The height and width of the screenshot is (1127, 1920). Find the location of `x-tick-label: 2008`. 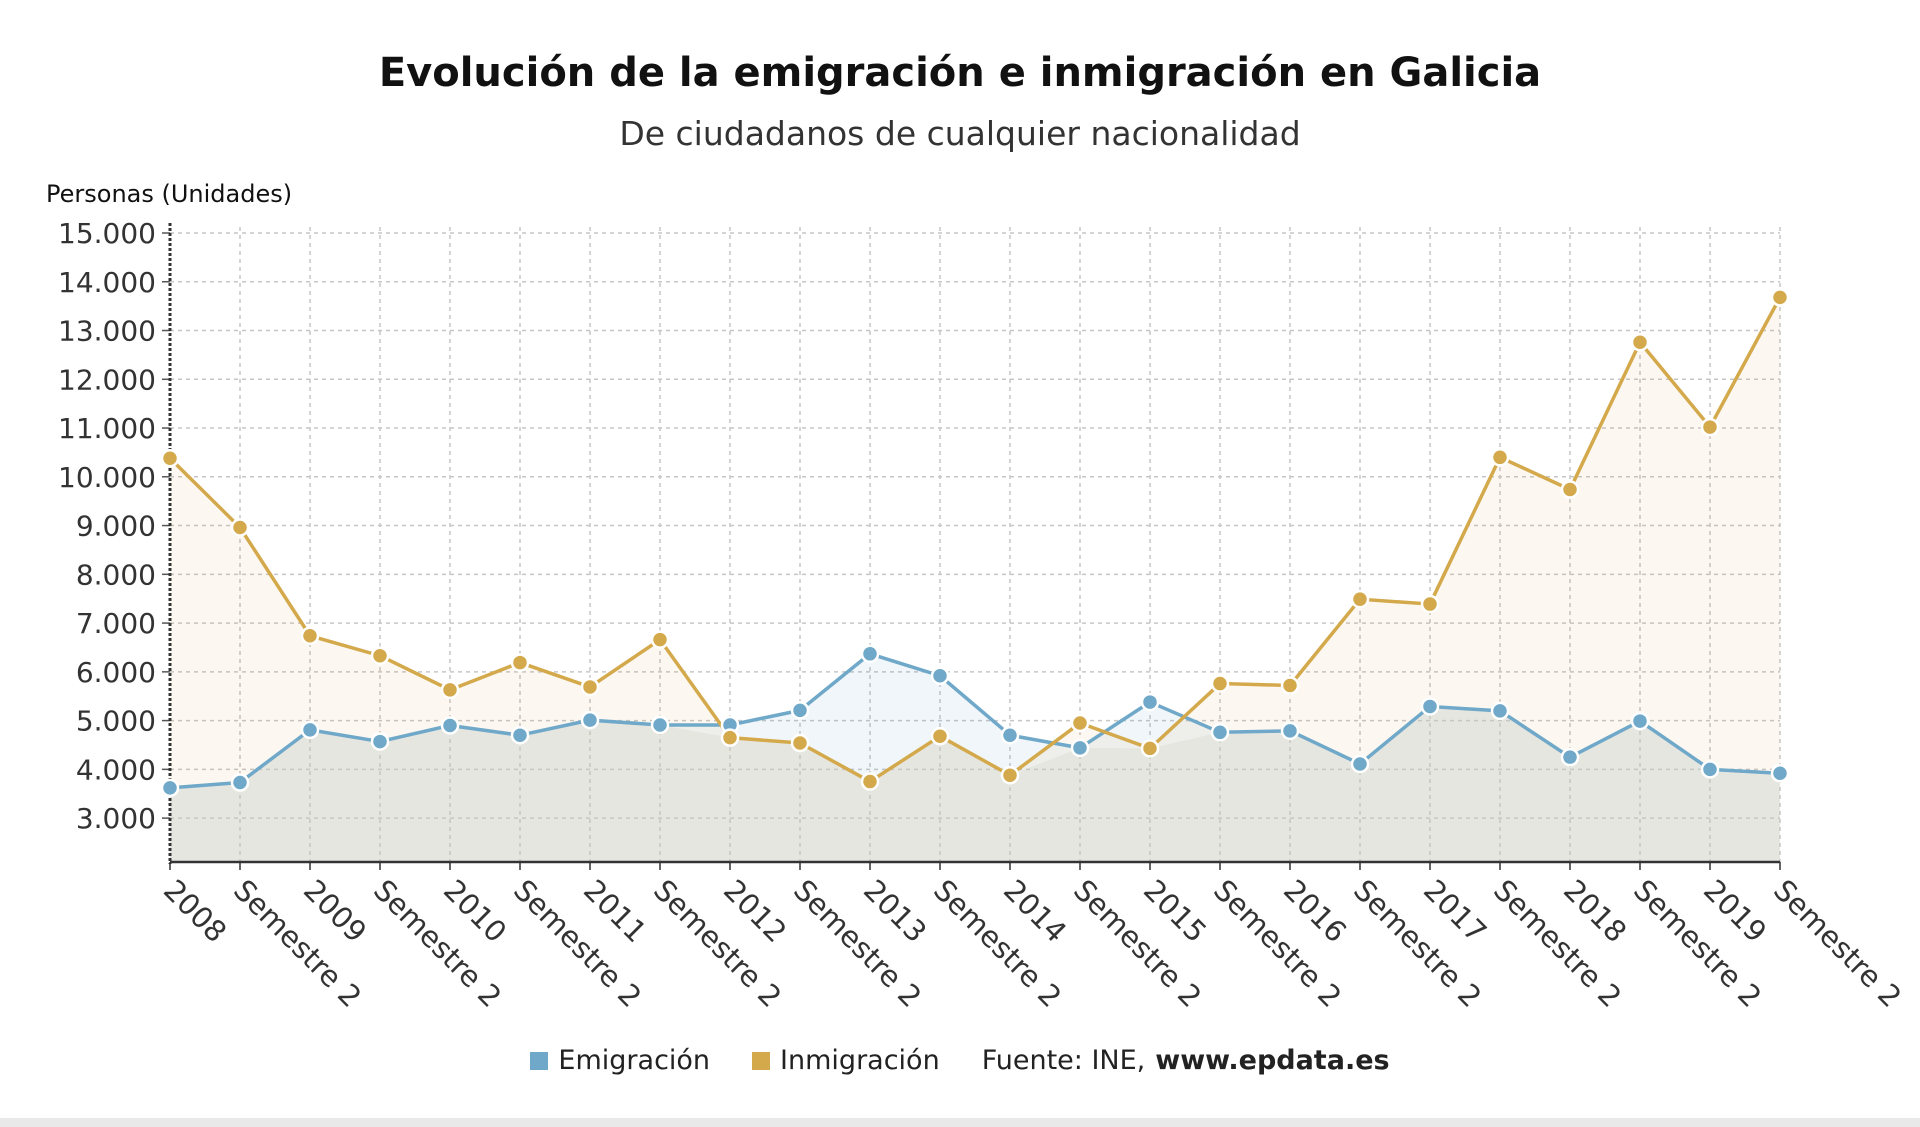

x-tick-label: 2008 is located at coordinates (195, 911).